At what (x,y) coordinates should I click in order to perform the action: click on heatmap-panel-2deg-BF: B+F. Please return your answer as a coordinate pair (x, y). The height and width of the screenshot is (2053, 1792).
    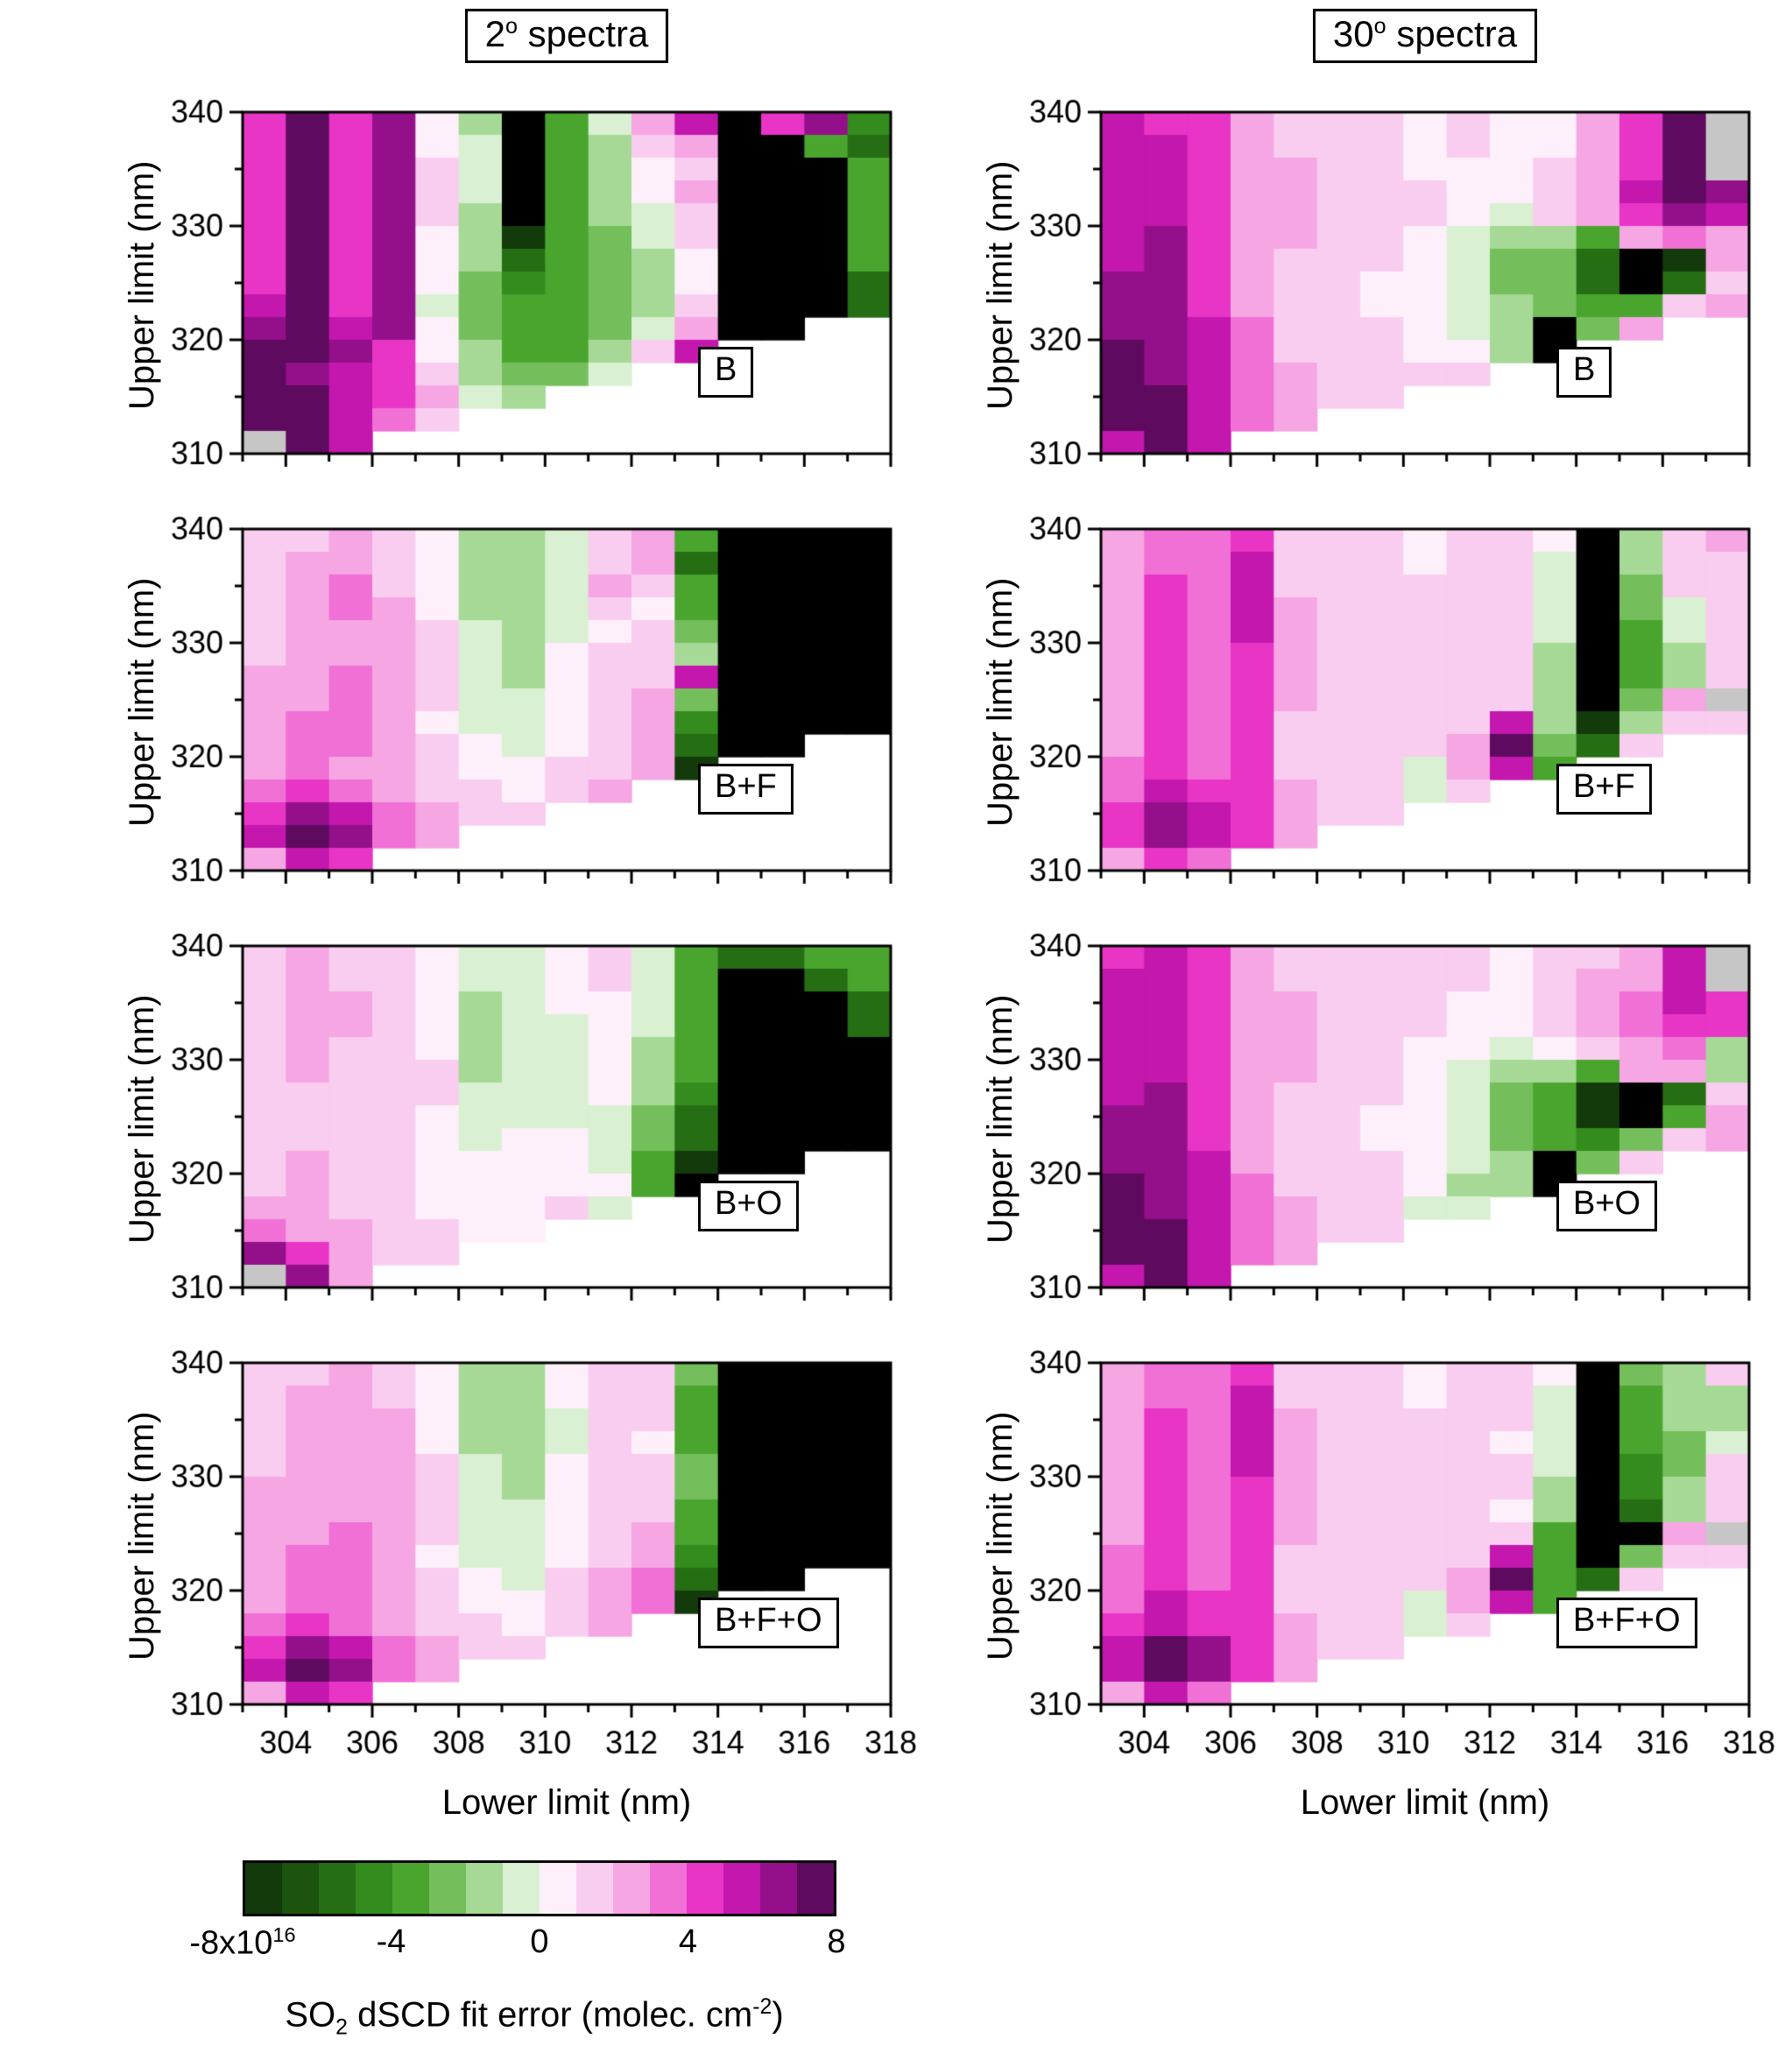
    Looking at the image, I should click on (544, 702).